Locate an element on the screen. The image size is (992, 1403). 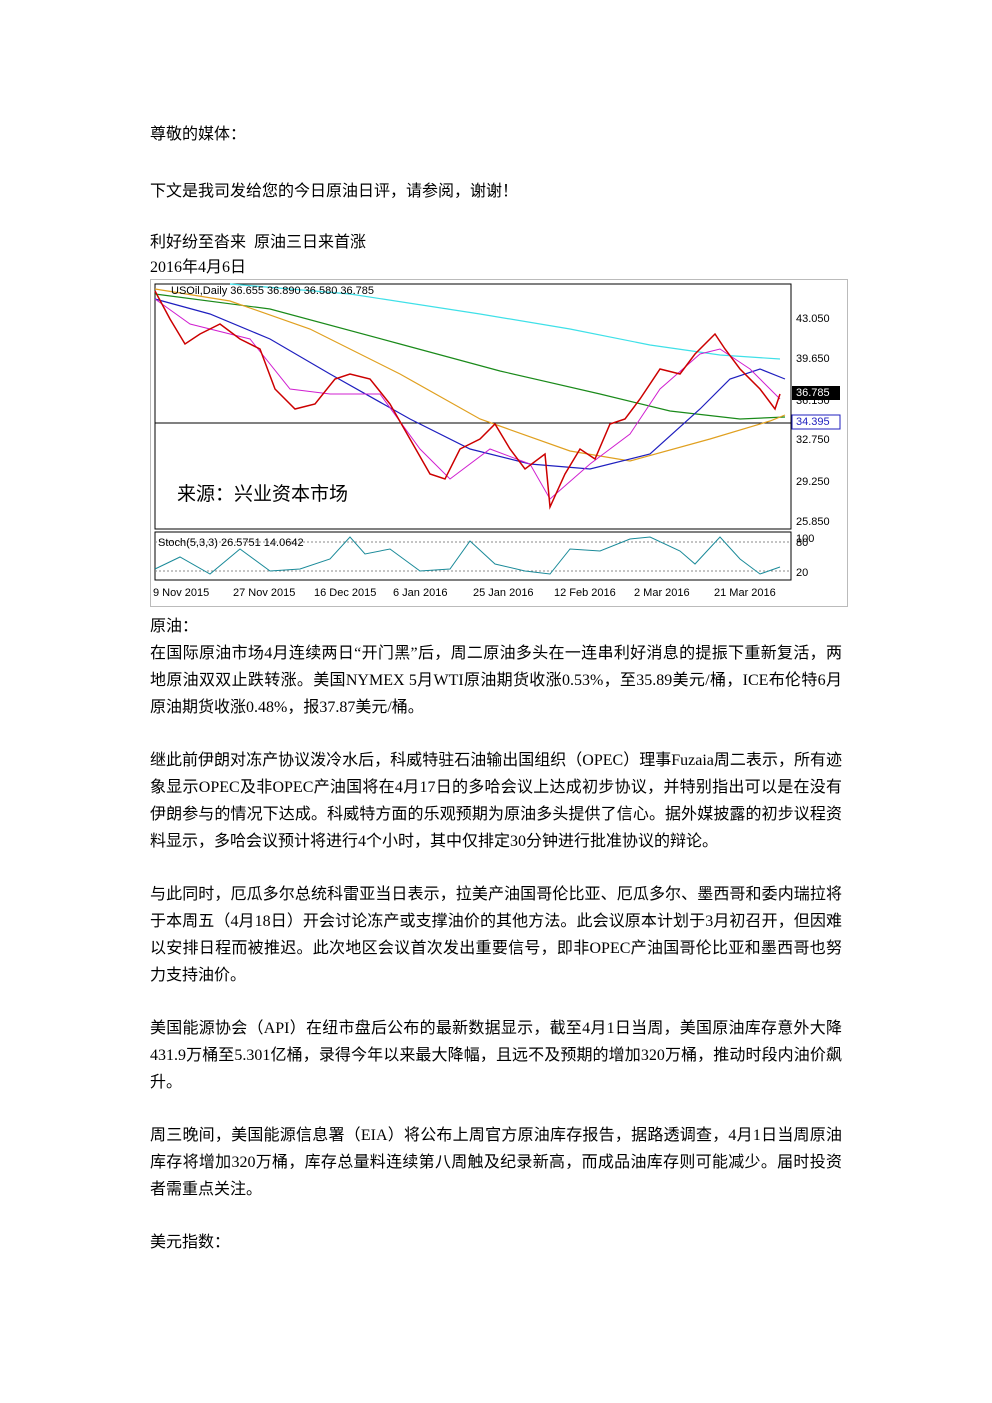
stoch-level: 80 is located at coordinates (802, 543).